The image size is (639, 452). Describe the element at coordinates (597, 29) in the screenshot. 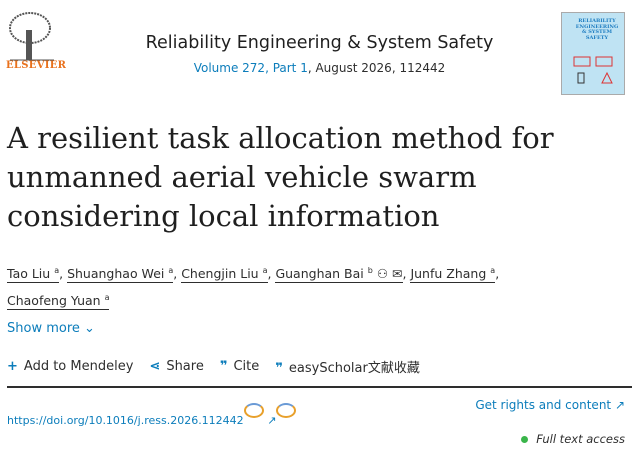

I see `cover-title: RELIABILITY ENGINEERING & SYSTEM SAFETY` at that location.